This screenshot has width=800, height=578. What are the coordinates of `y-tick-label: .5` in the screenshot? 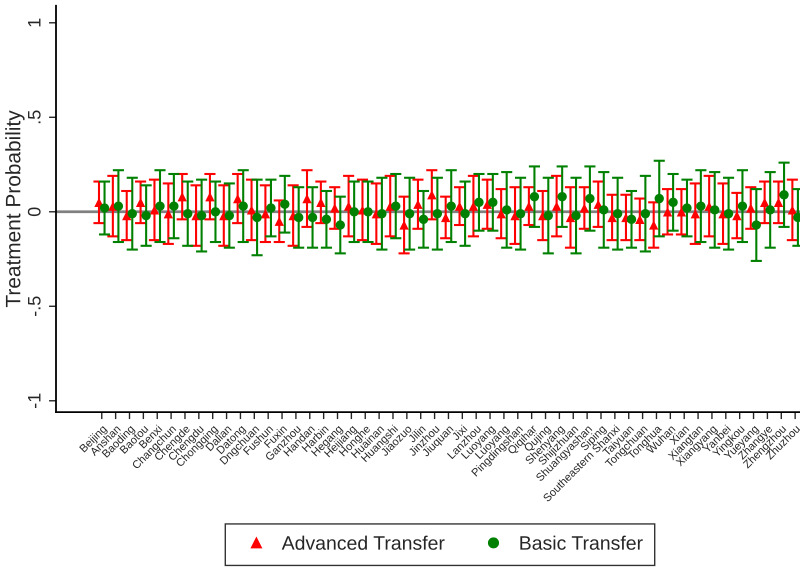 It's located at (34, 117).